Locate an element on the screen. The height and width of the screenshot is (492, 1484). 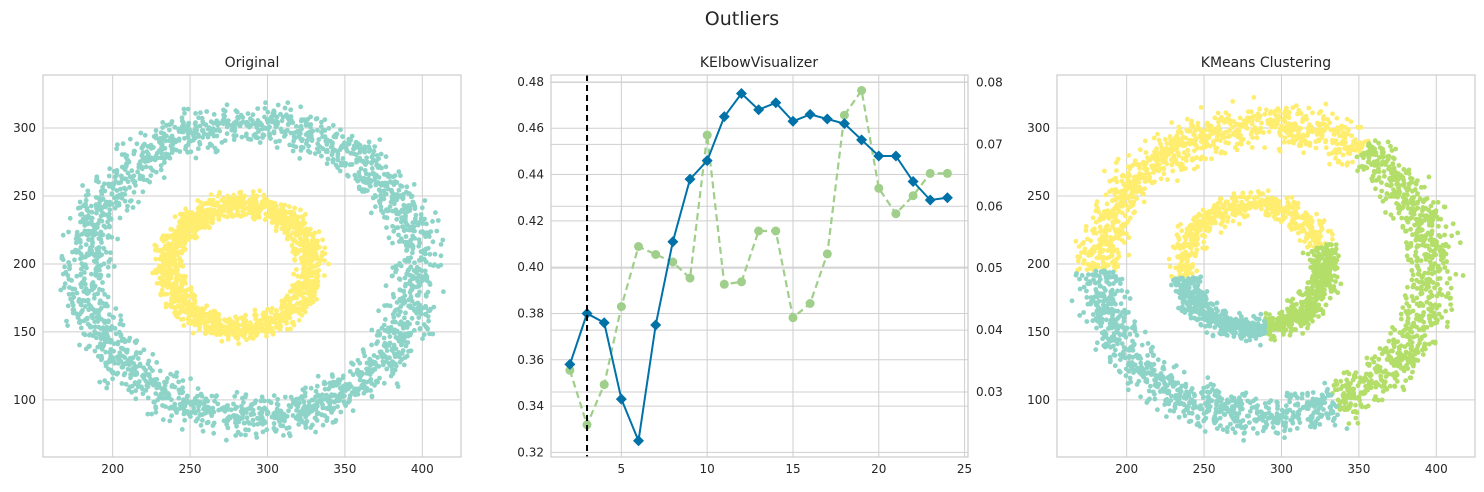
kmeans-point-series is located at coordinates (1222, 184).